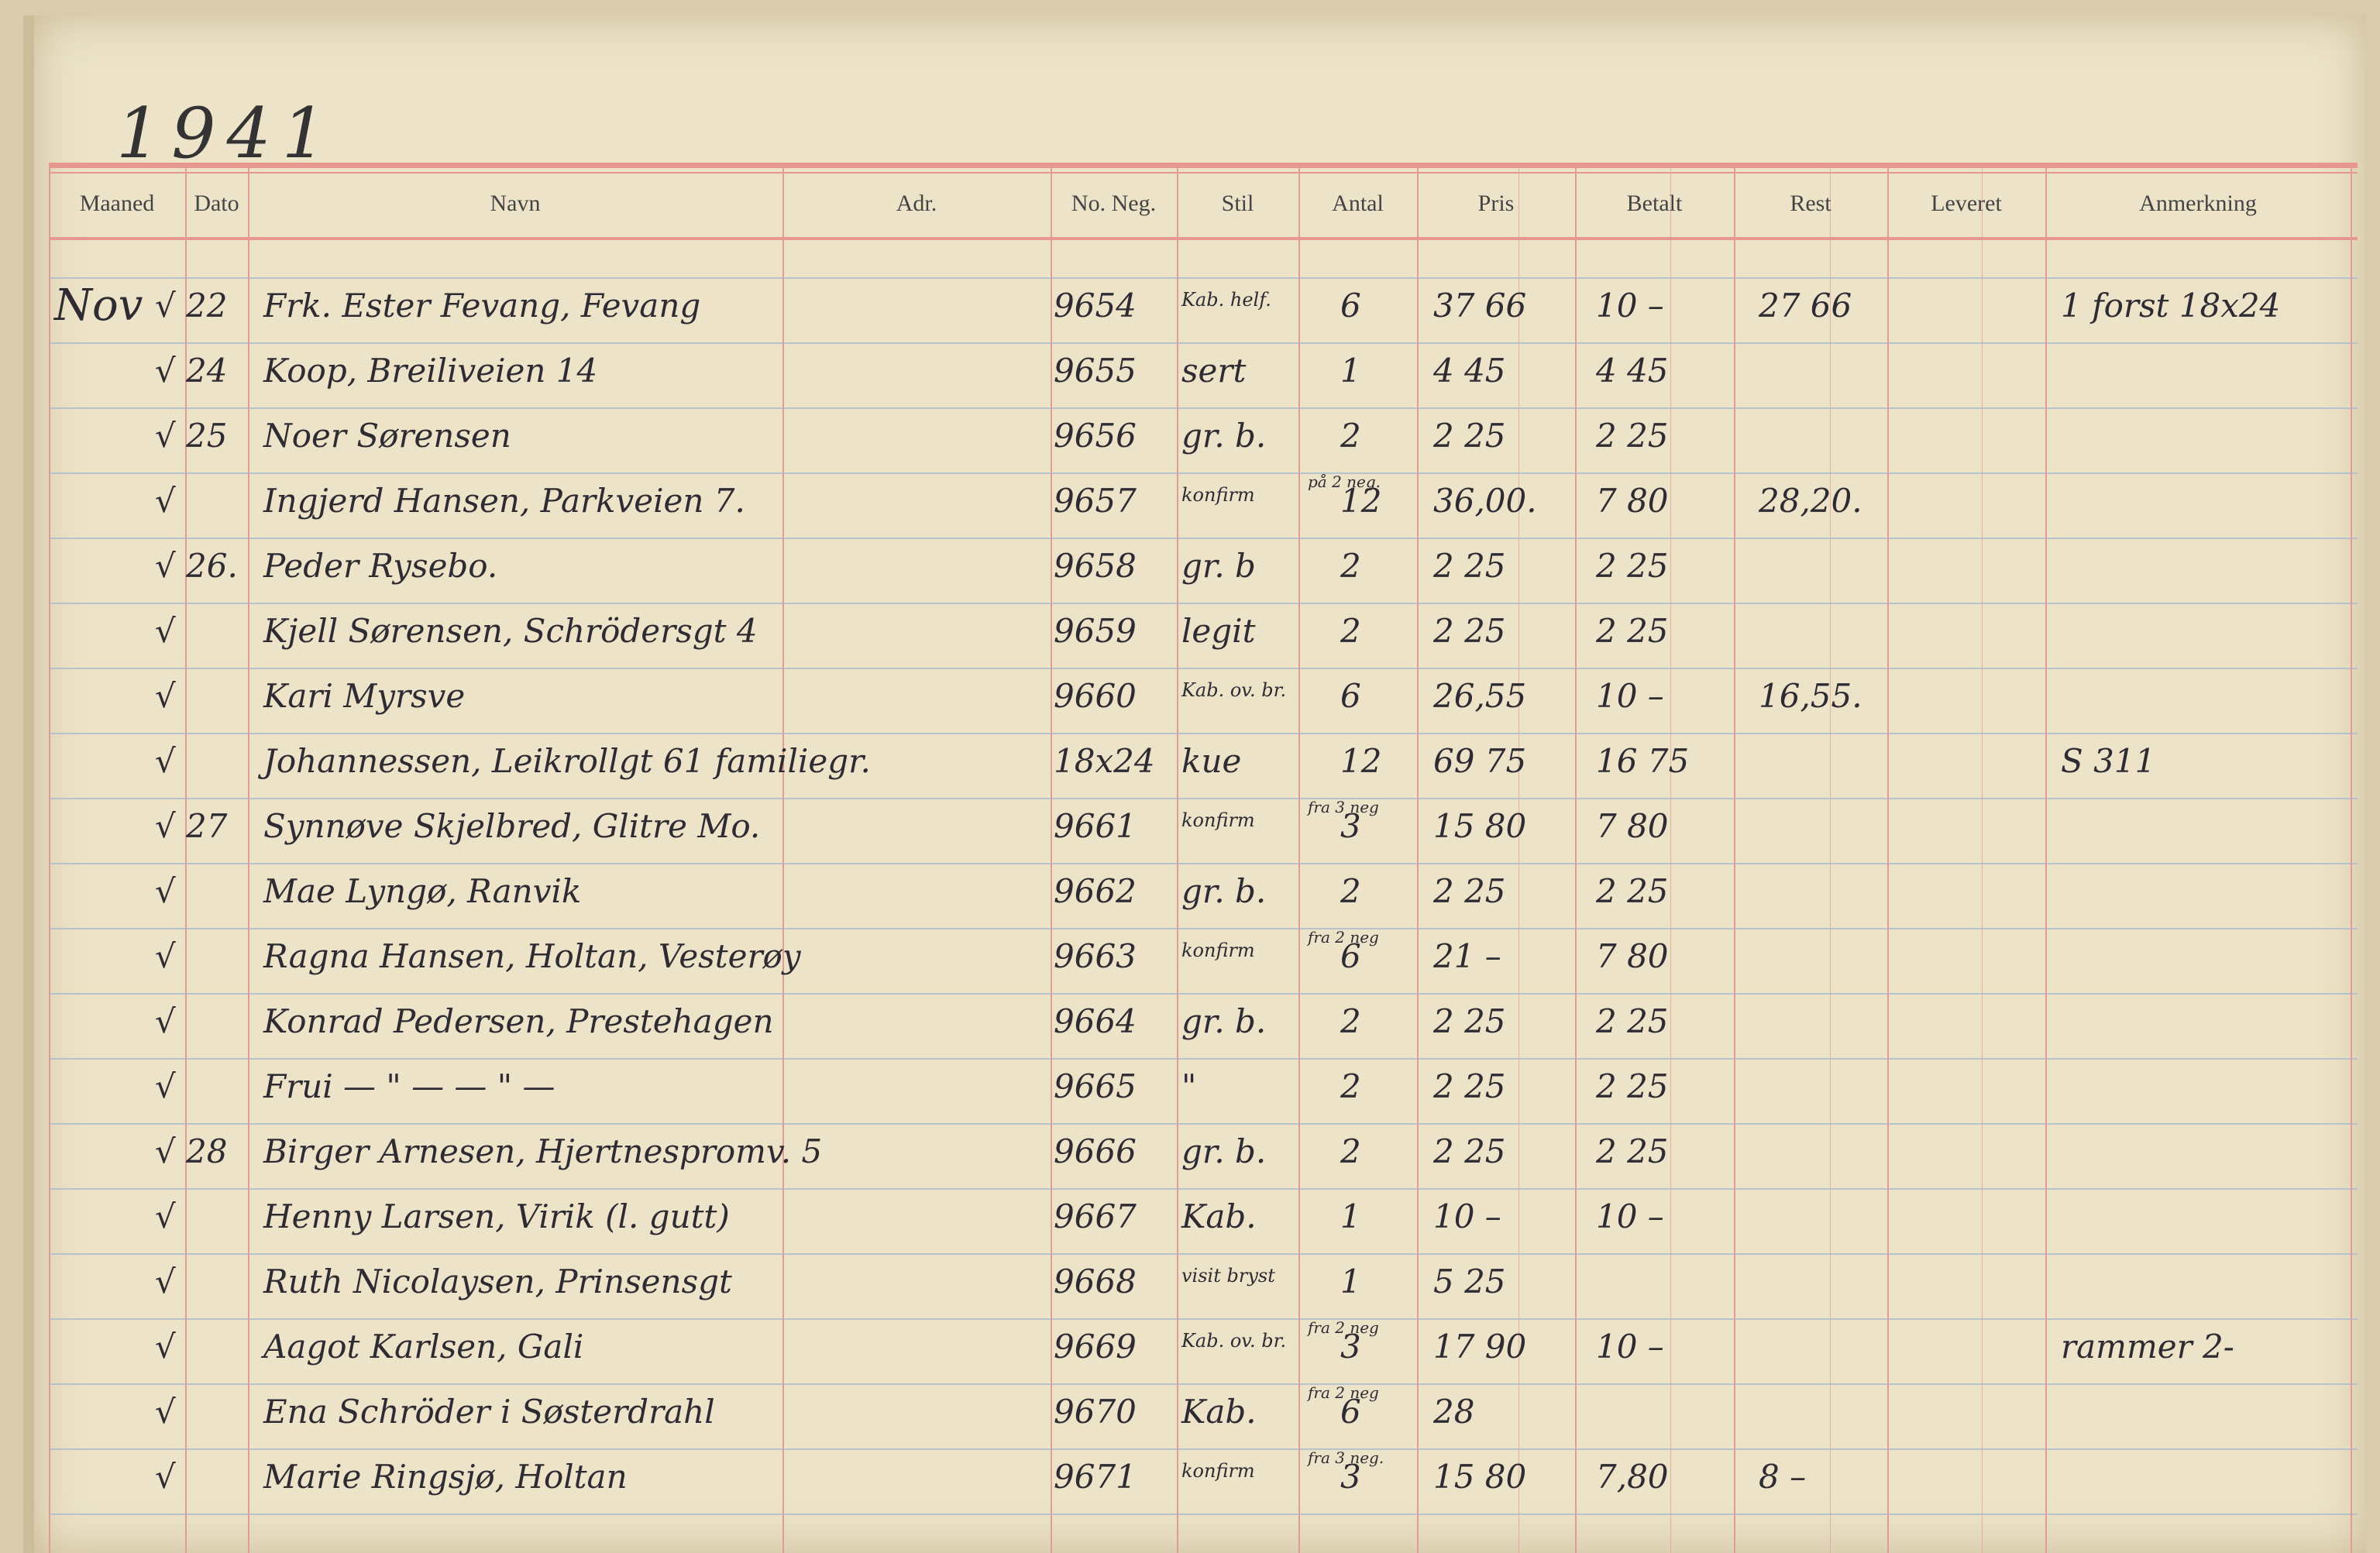  What do you see at coordinates (1811, 203) in the screenshot?
I see `column-header: Rest` at bounding box center [1811, 203].